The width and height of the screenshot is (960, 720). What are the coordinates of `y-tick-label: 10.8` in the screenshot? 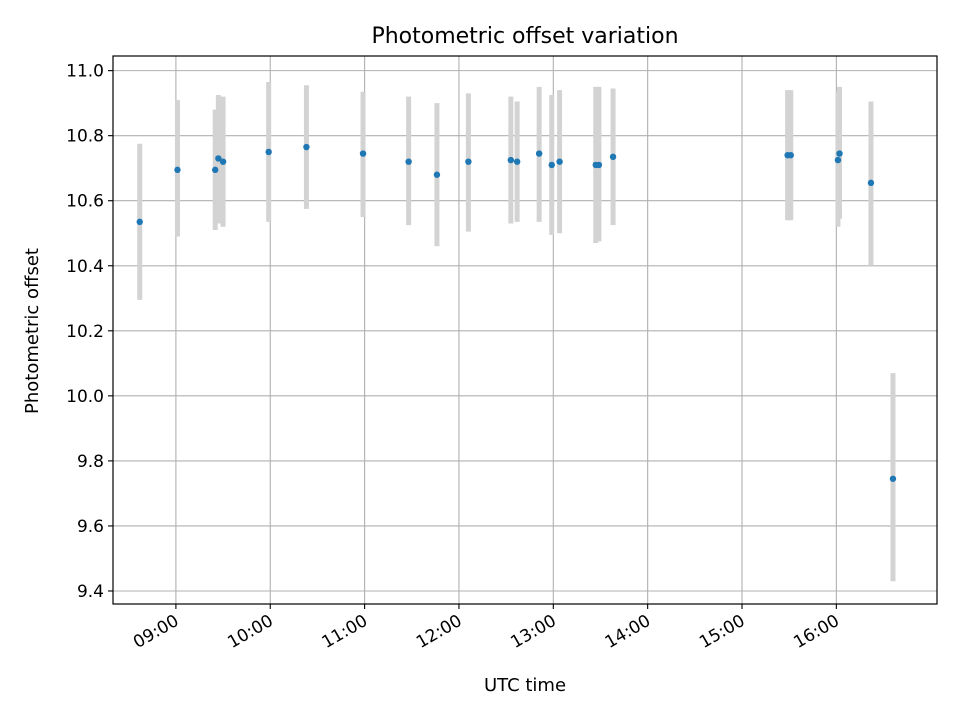 It's located at (85, 137).